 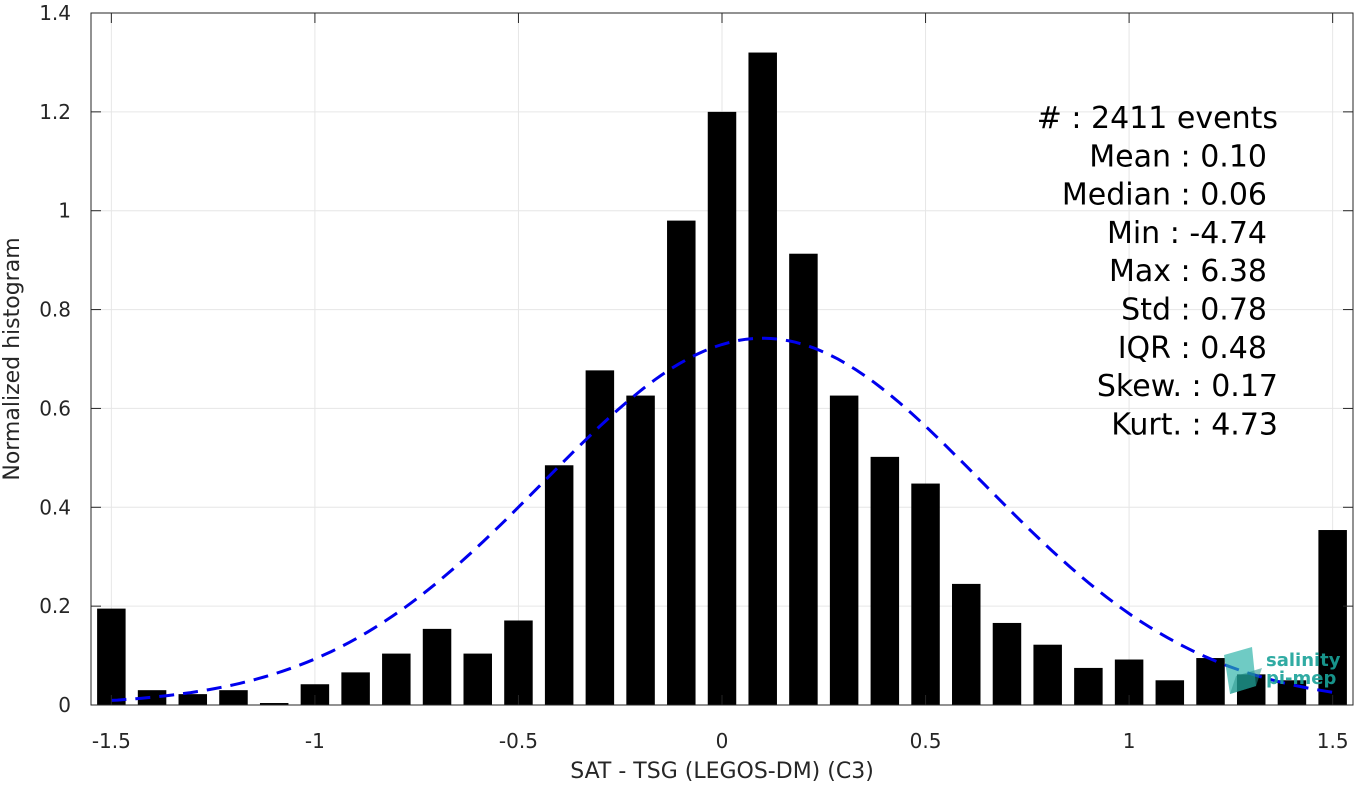 What do you see at coordinates (1129, 741) in the screenshot?
I see `x-tick-label: 1` at bounding box center [1129, 741].